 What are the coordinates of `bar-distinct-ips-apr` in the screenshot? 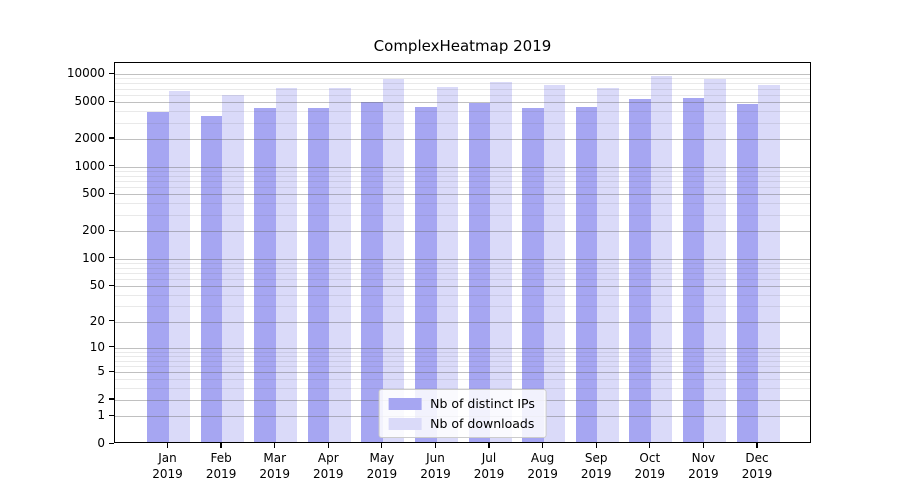 It's located at (318, 274).